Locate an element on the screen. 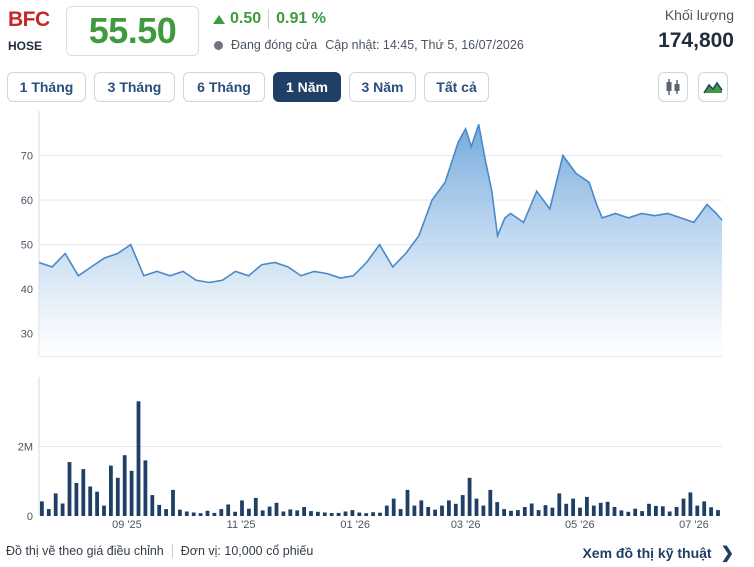 The width and height of the screenshot is (754, 567). area-chart-button is located at coordinates (713, 87).